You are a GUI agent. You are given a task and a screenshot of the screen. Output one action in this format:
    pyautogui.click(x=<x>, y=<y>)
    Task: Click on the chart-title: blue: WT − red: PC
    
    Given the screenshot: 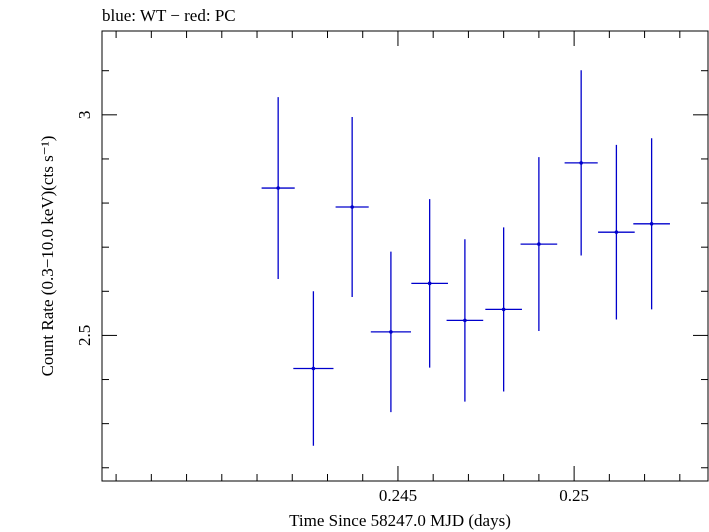 What is the action you would take?
    pyautogui.click(x=169, y=15)
    